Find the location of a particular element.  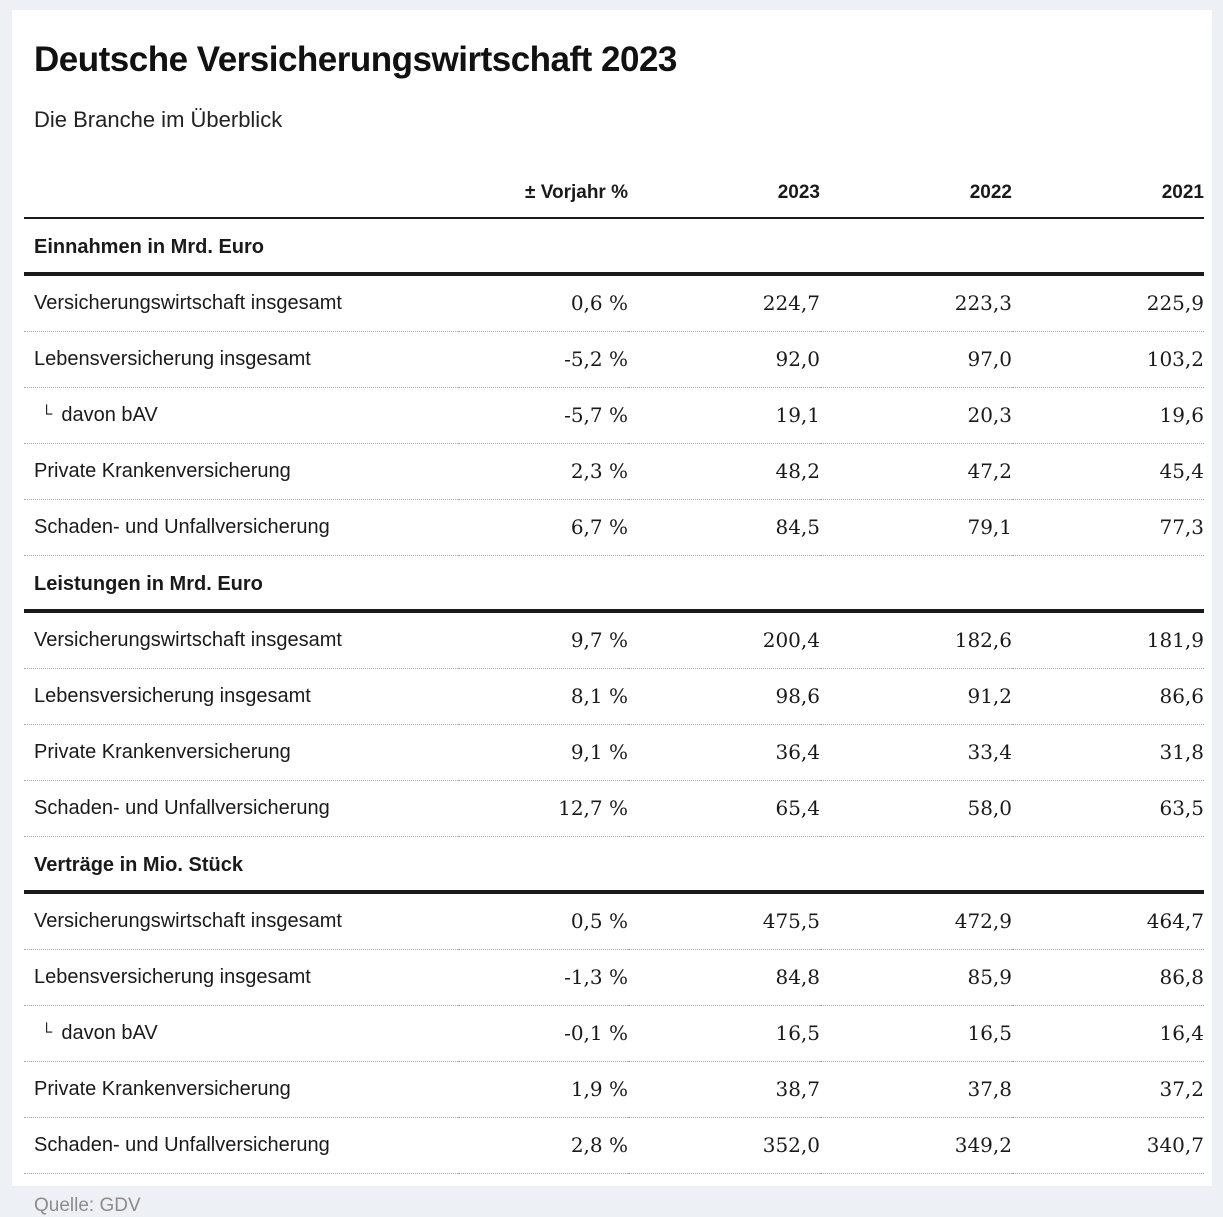

value-2022: 91,2 is located at coordinates (916, 696).